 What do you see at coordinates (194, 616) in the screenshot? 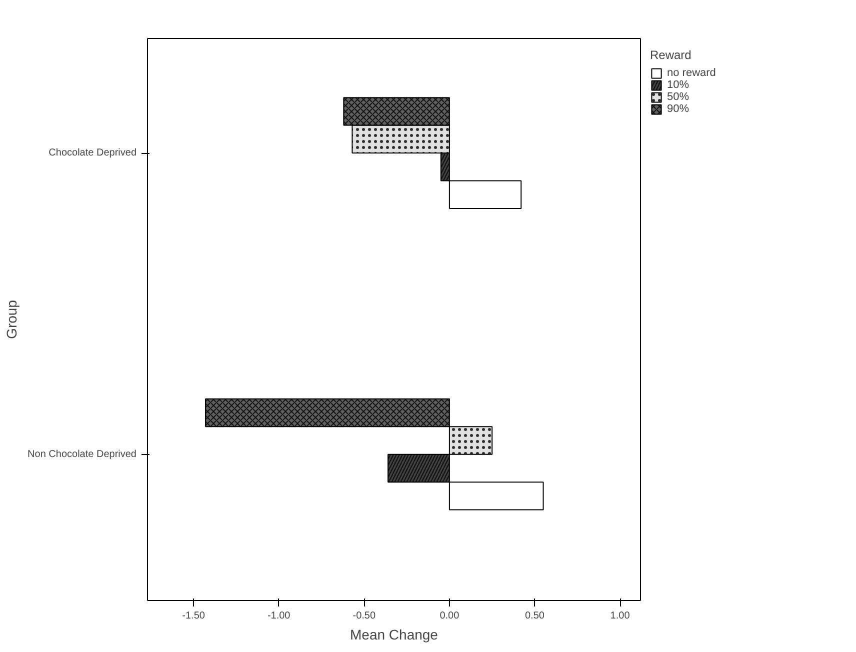
I see `x-tick-label: -1.50` at bounding box center [194, 616].